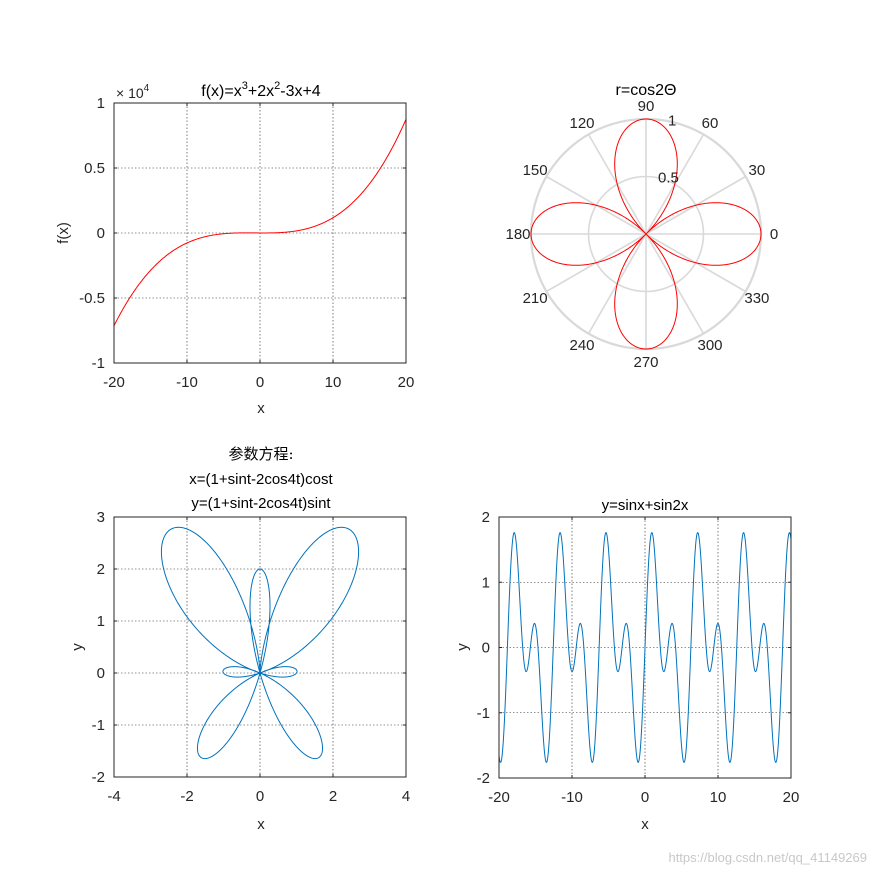  What do you see at coordinates (63, 233) in the screenshot?
I see `y-axis-label: f(x)` at bounding box center [63, 233].